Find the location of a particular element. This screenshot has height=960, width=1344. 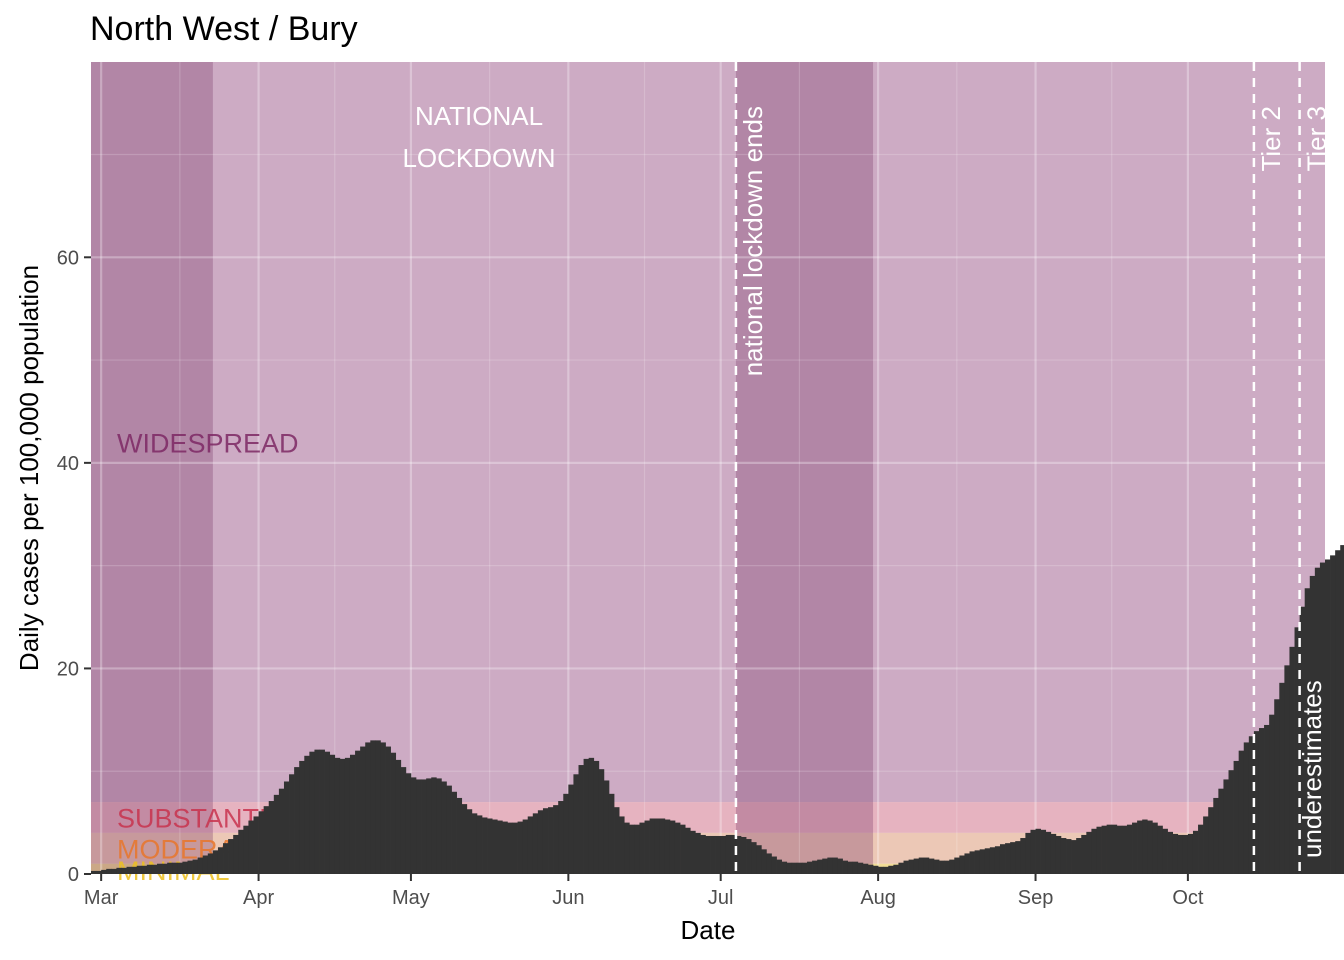

event-label: Tier 3 is located at coordinates (1317, 139).